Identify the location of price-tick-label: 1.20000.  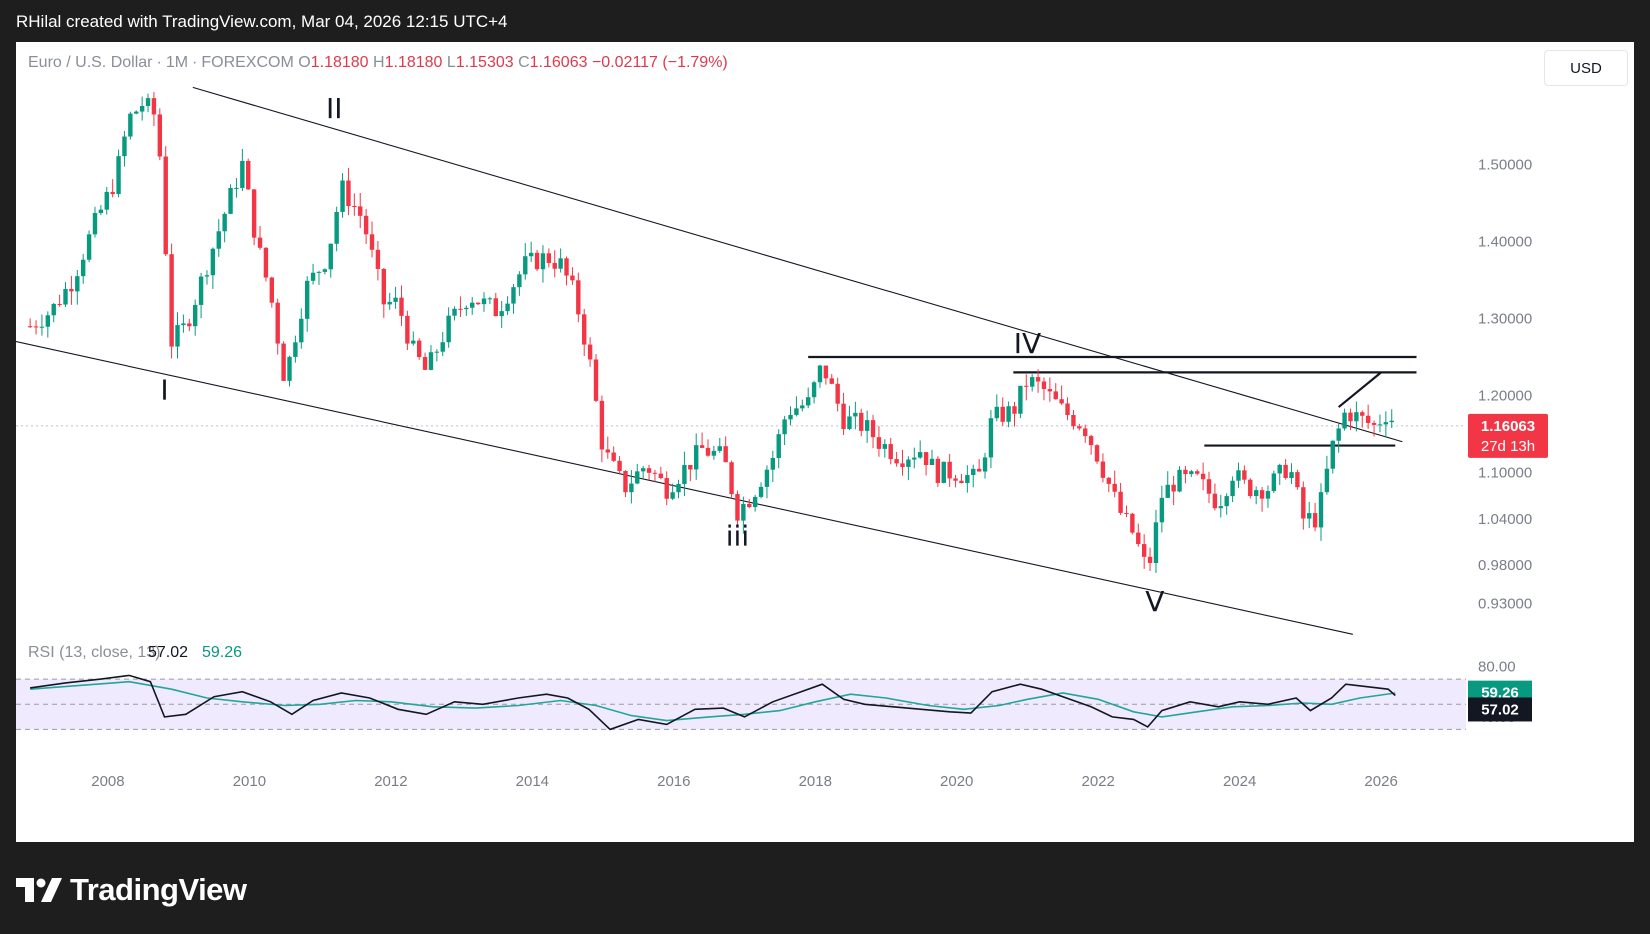
(1505, 396).